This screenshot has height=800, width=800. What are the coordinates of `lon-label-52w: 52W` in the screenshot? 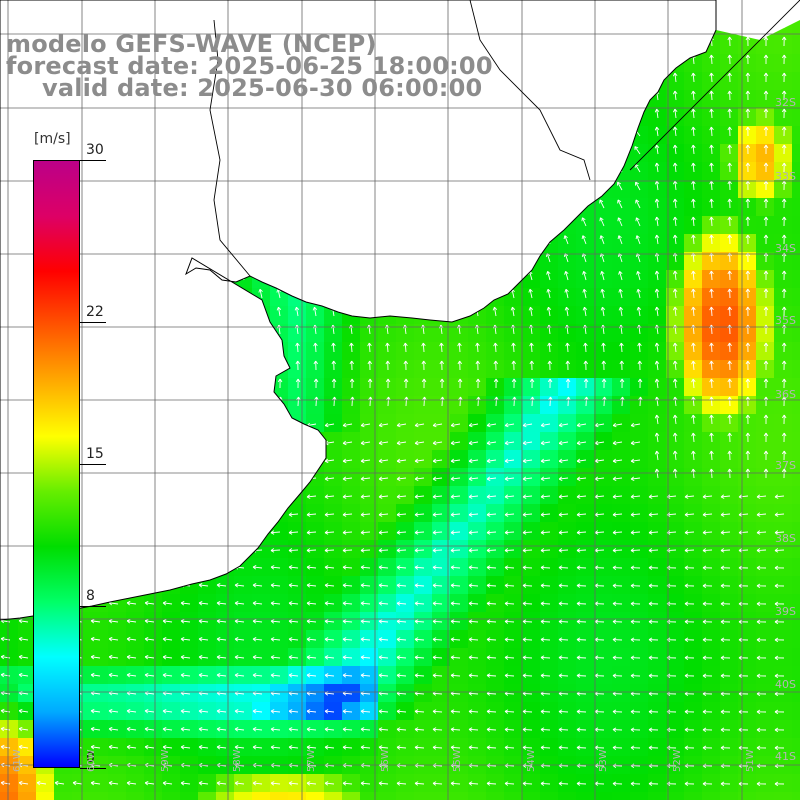 It's located at (677, 760).